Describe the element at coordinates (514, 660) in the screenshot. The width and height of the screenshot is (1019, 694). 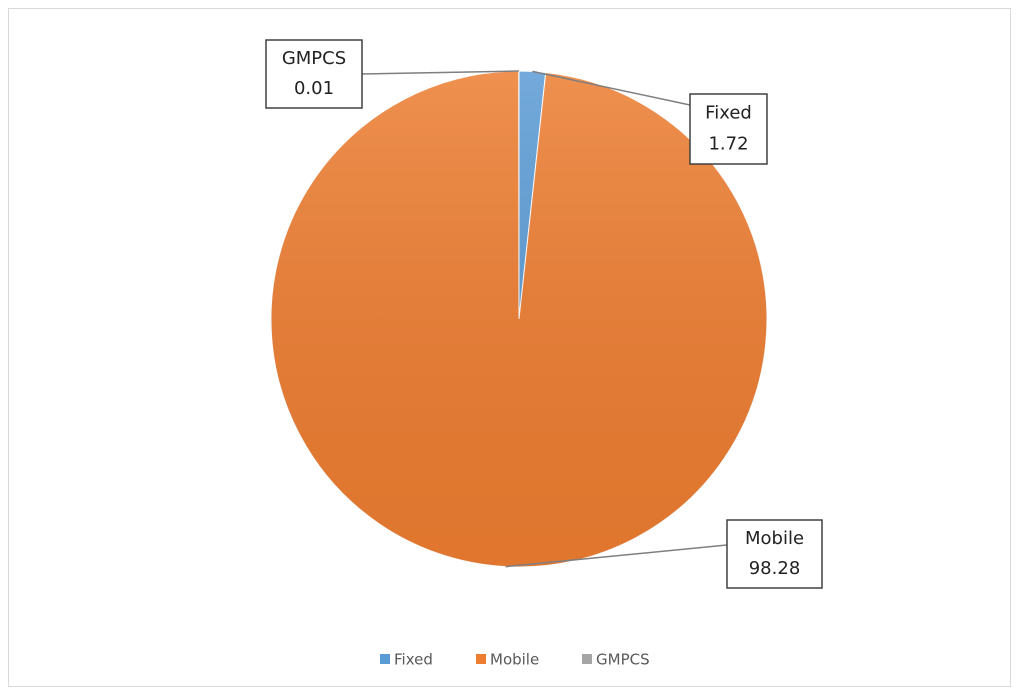
I see `legend-label: Mobile` at that location.